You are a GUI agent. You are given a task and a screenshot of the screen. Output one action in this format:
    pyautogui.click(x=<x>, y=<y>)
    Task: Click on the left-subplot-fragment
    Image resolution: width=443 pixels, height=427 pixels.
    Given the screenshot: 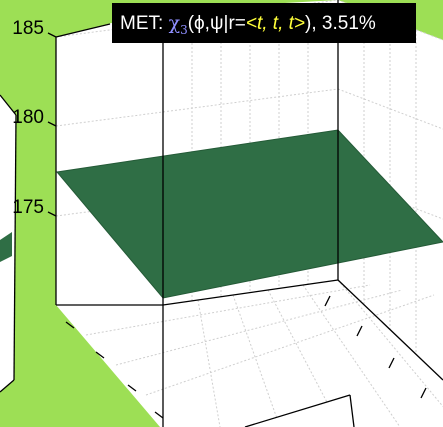 What is the action you would take?
    pyautogui.click(x=8, y=243)
    